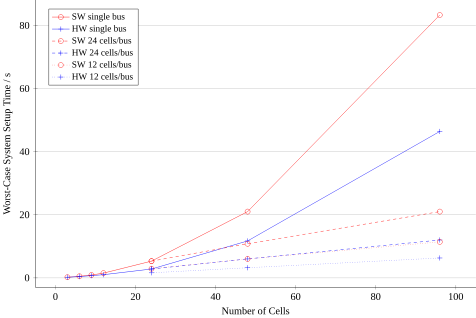  Describe the element at coordinates (102, 64) in the screenshot. I see `legend-label: SW 12 cells/bus` at that location.